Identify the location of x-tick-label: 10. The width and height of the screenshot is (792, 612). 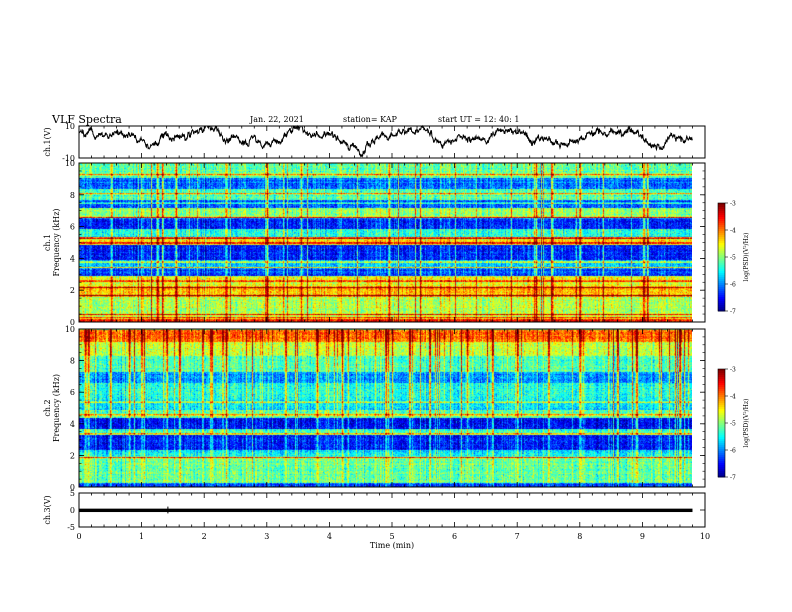
(705, 536).